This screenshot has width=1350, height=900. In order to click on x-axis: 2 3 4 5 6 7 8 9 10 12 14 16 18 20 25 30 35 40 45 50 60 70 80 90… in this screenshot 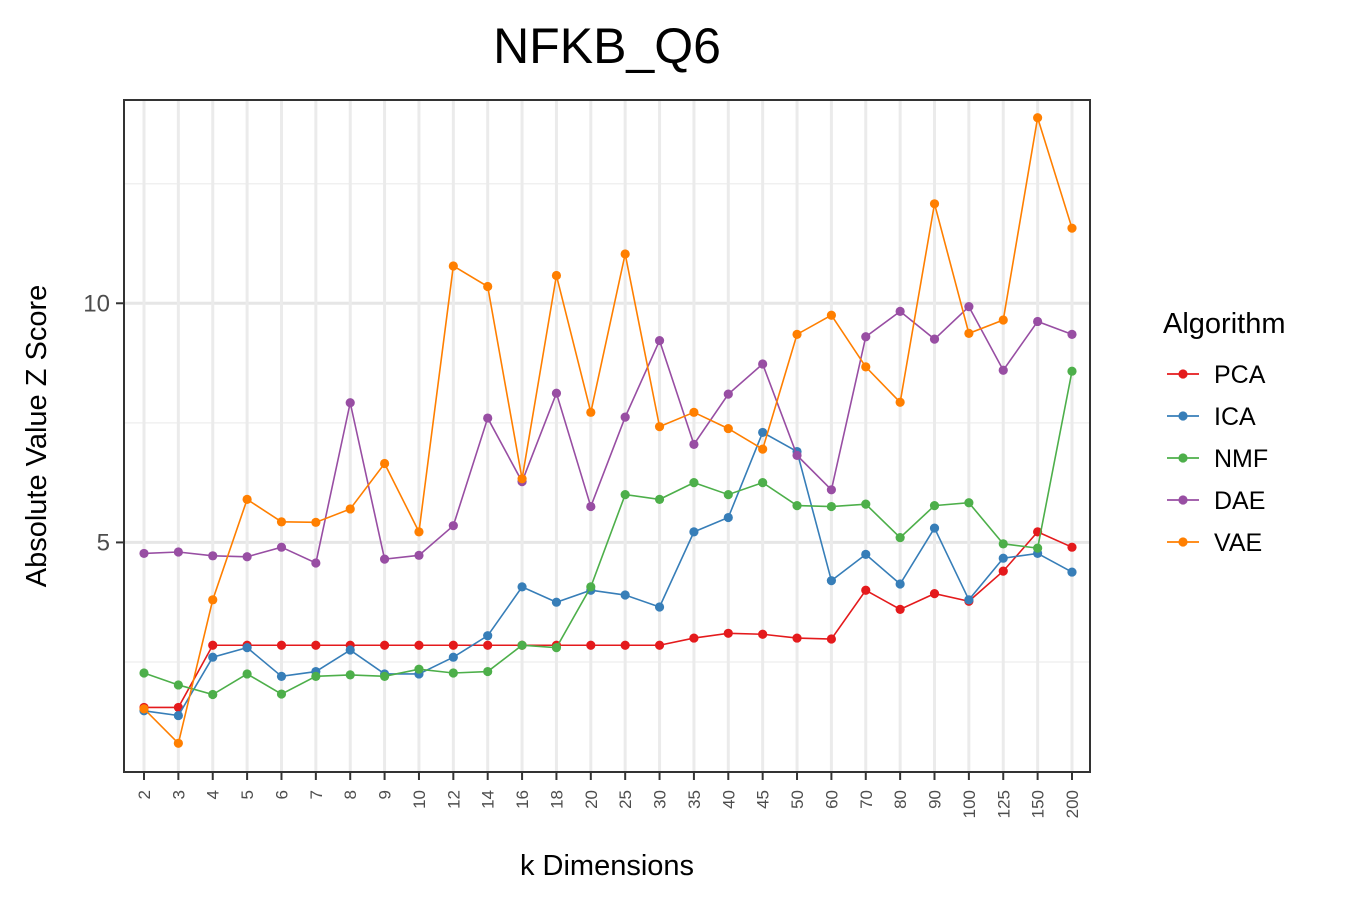, I will do `click(608, 795)`.